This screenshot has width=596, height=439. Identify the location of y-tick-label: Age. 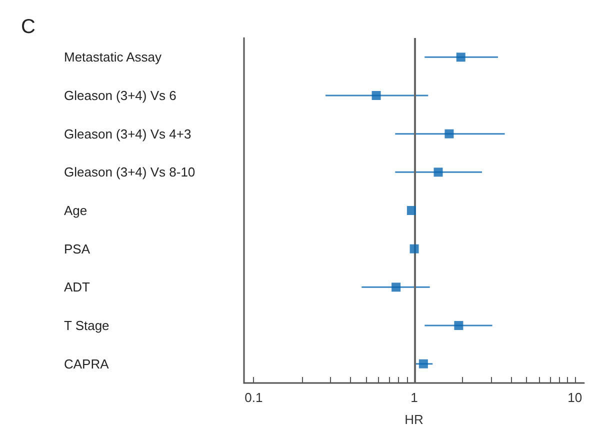
(76, 210).